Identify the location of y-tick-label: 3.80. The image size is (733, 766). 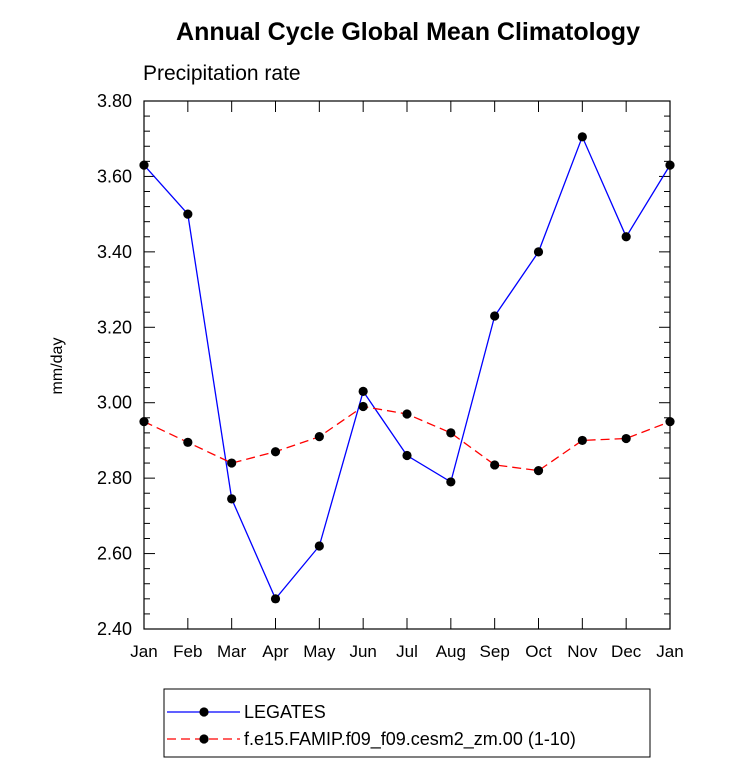
(114, 101).